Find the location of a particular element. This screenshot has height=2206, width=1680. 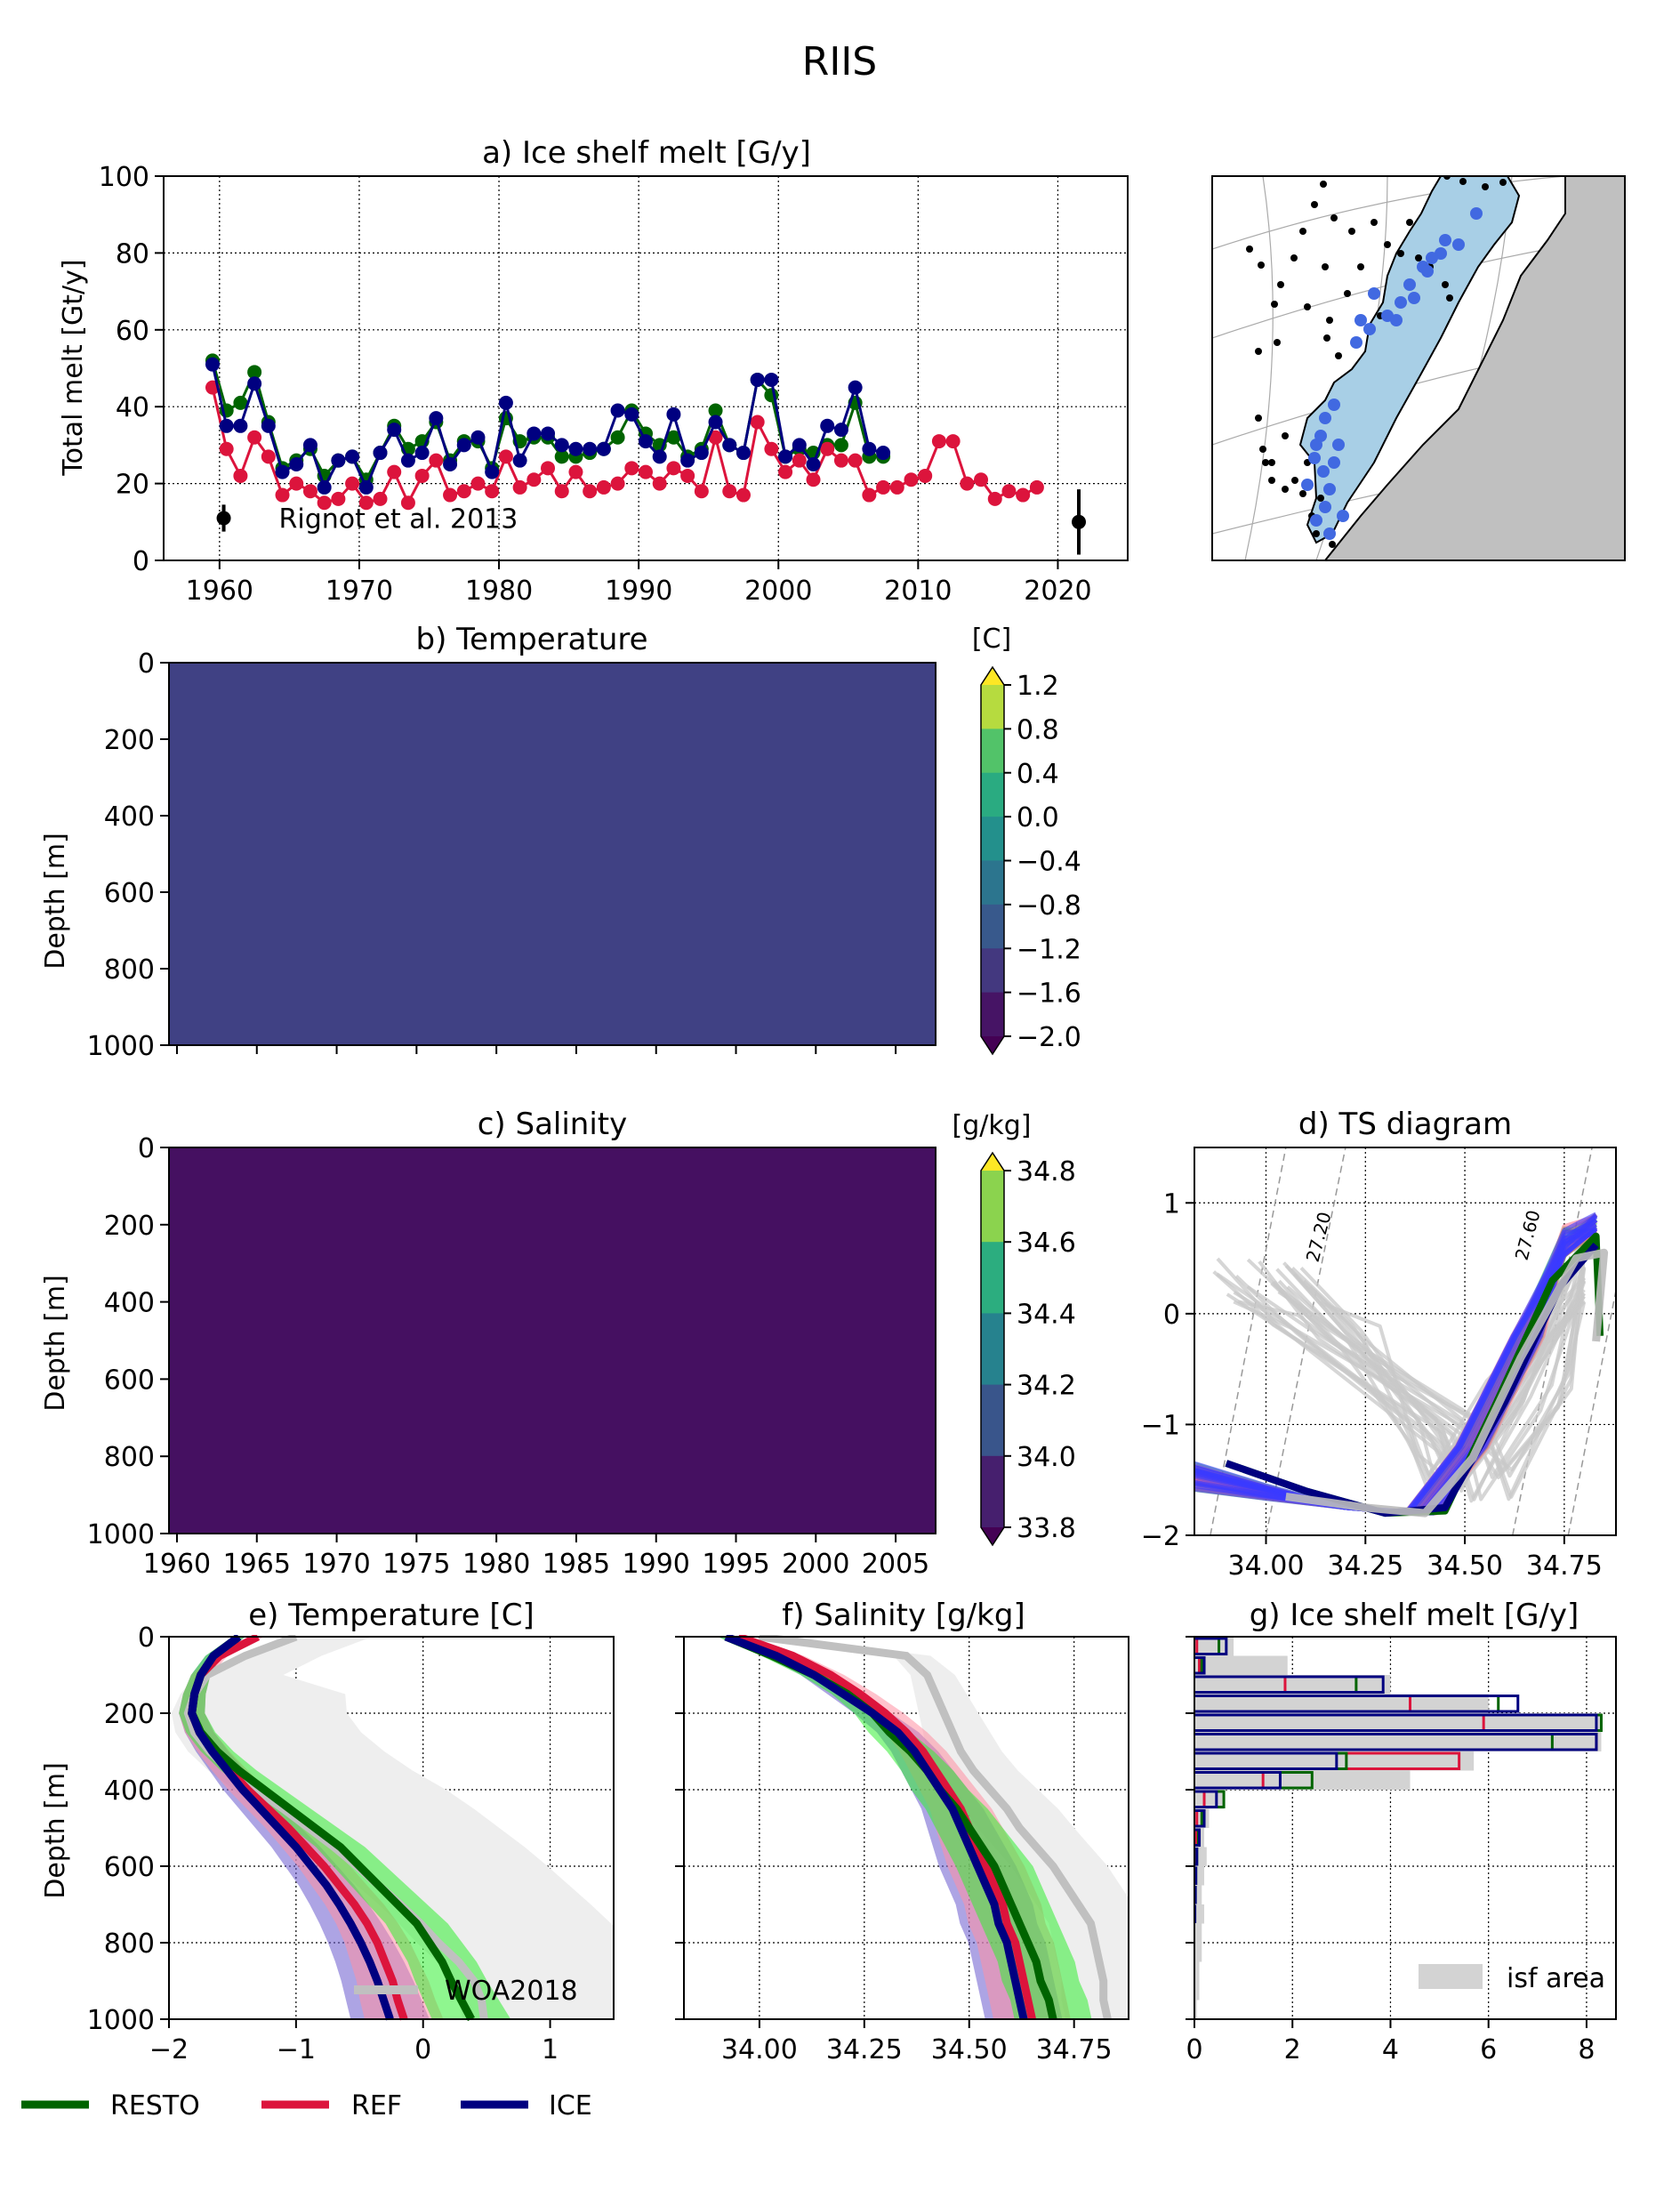

c-xtick-label: 2000 is located at coordinates (815, 1564).